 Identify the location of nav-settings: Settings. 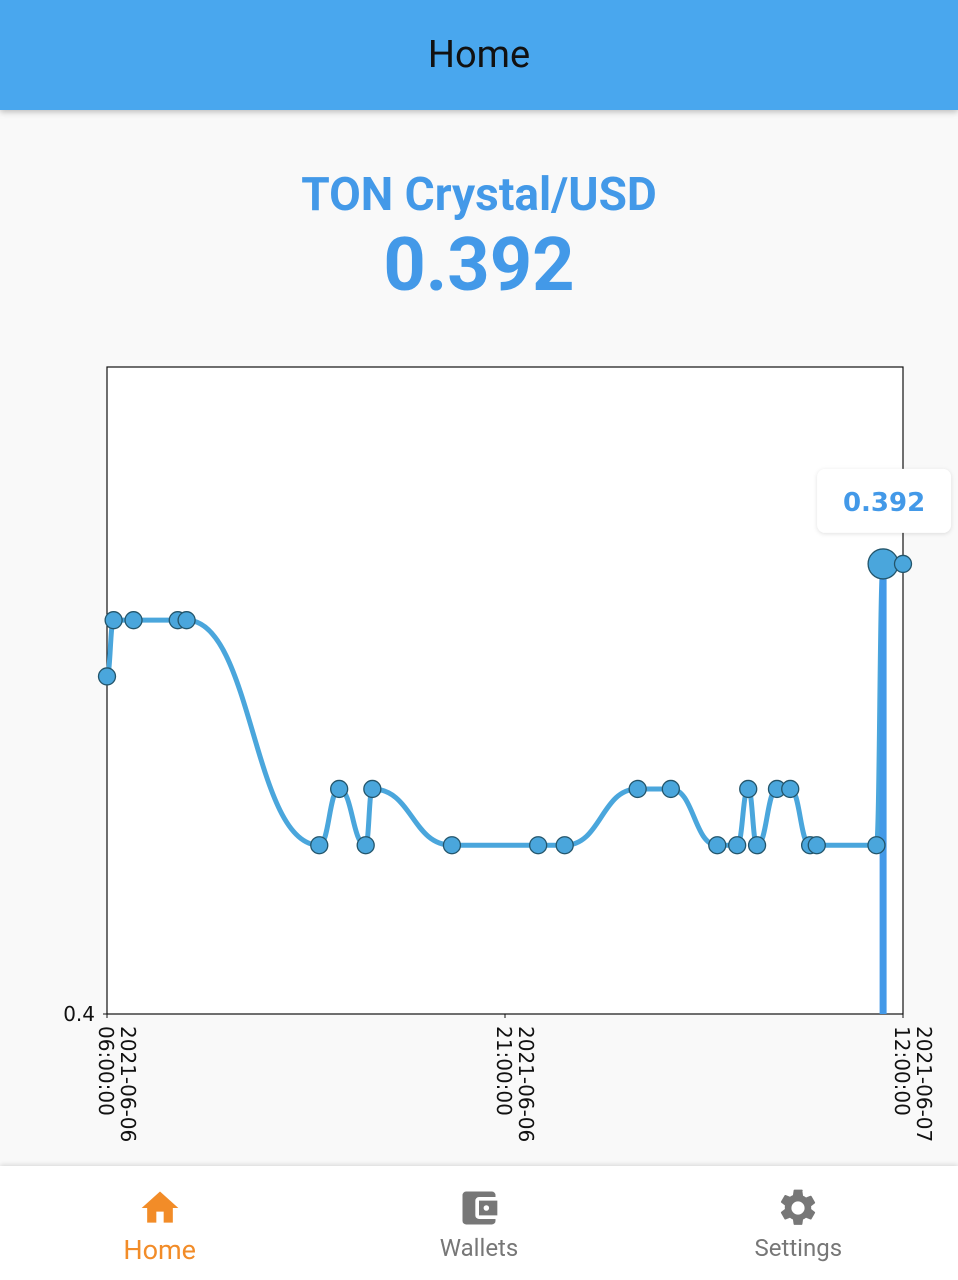
(798, 1223).